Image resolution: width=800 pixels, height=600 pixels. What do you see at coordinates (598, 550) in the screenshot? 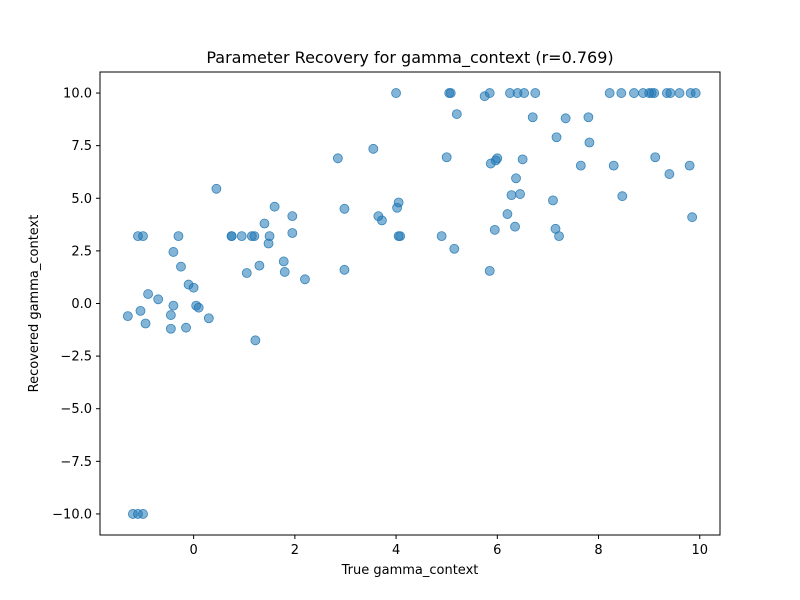
I see `x-tick-label: 8` at bounding box center [598, 550].